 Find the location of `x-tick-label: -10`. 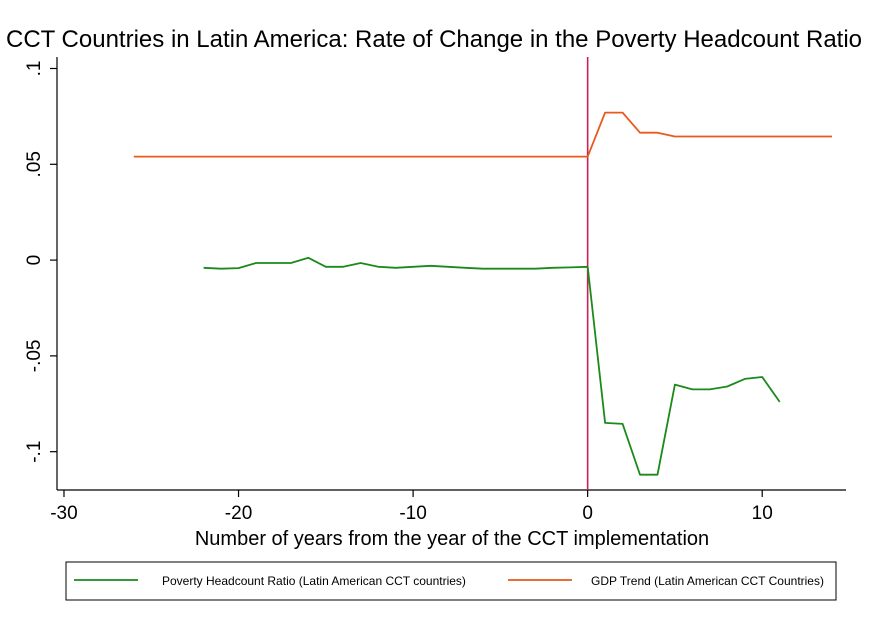

x-tick-label: -10 is located at coordinates (412, 513).